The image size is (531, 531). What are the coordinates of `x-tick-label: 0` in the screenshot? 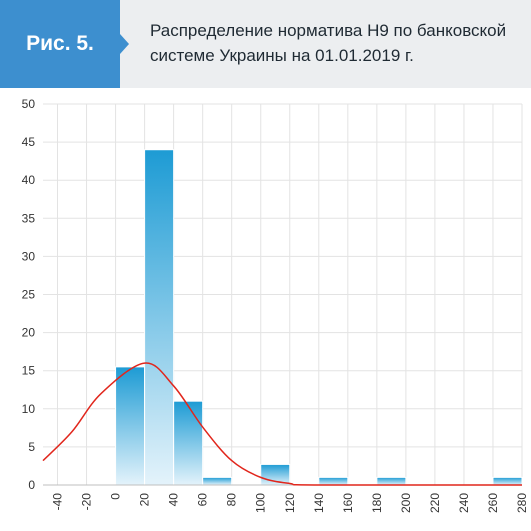 It's located at (116, 496).